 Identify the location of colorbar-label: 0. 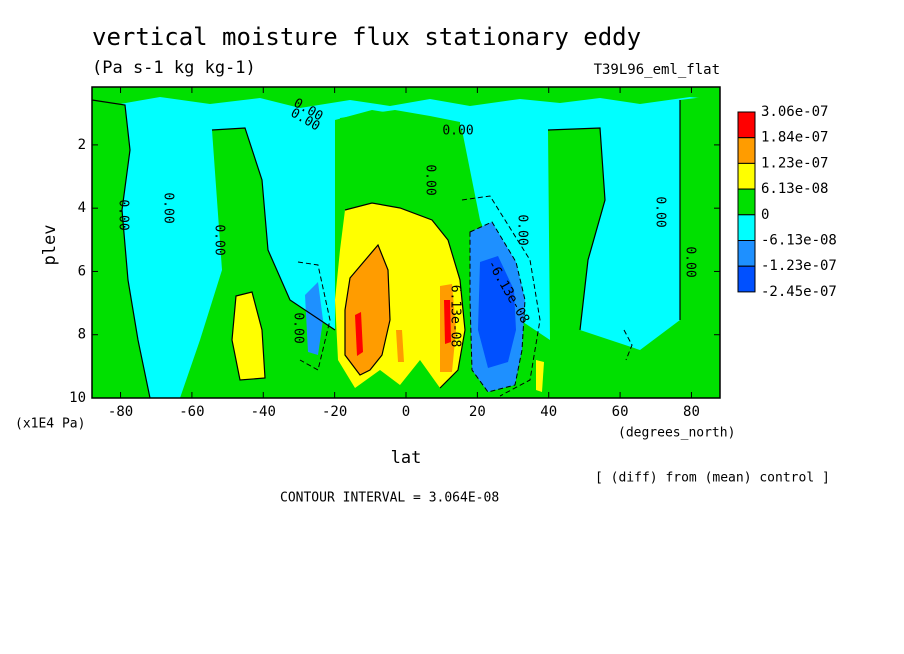
(765, 215).